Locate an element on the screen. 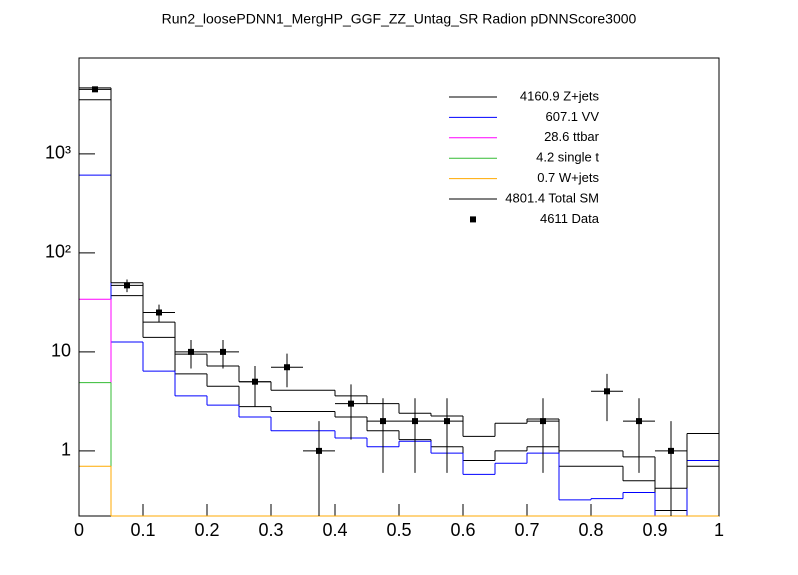 The width and height of the screenshot is (798, 575). x-tick-label: 0.5 is located at coordinates (398, 530).